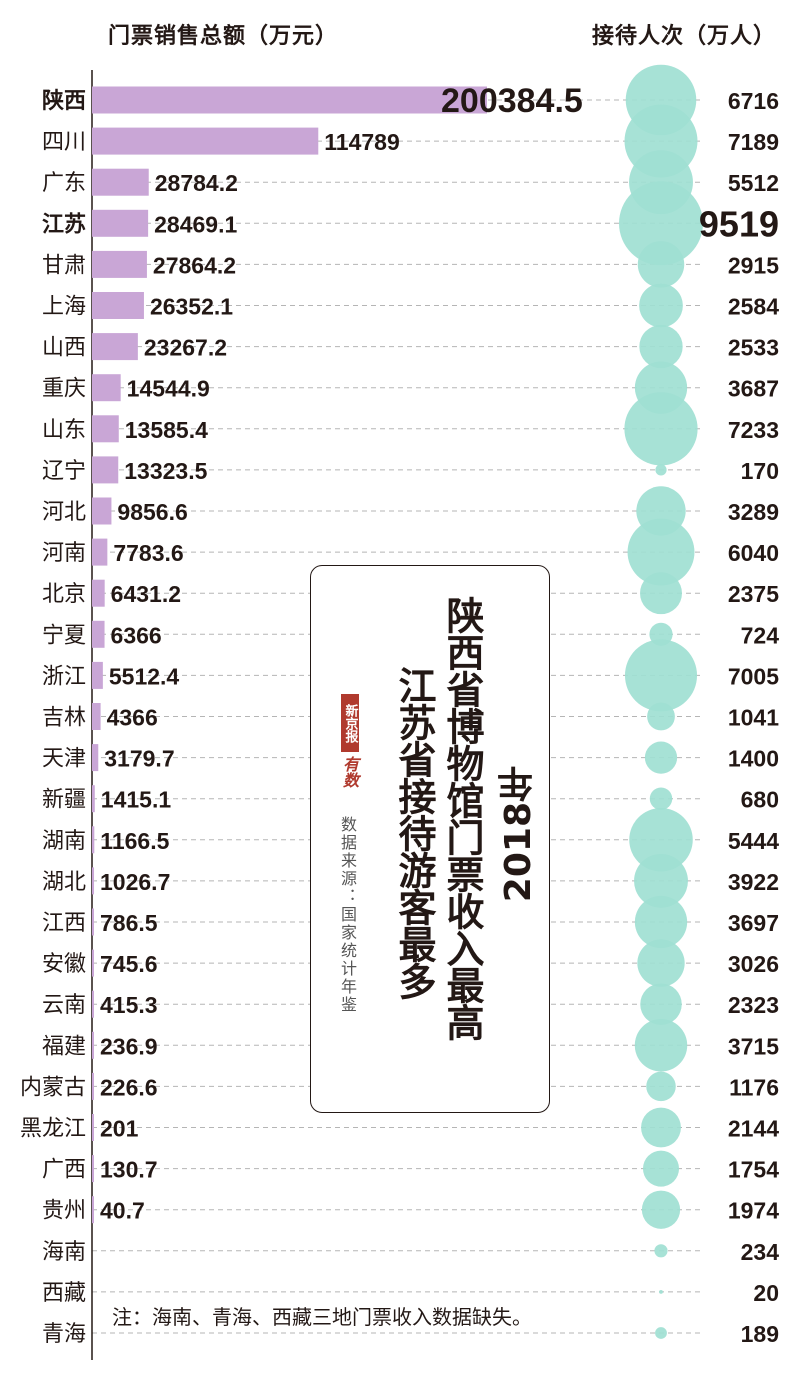 This screenshot has height=1388, width=800. I want to click on visitor-value-label: 2533, so click(753, 348).